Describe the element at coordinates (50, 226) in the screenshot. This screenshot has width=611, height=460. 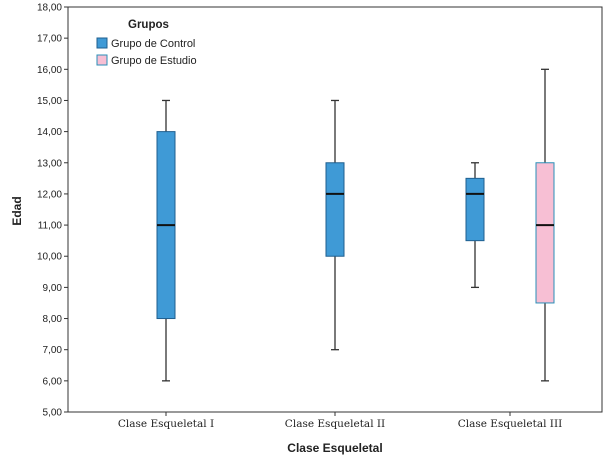
I see `y-tick-label: 11,00` at that location.